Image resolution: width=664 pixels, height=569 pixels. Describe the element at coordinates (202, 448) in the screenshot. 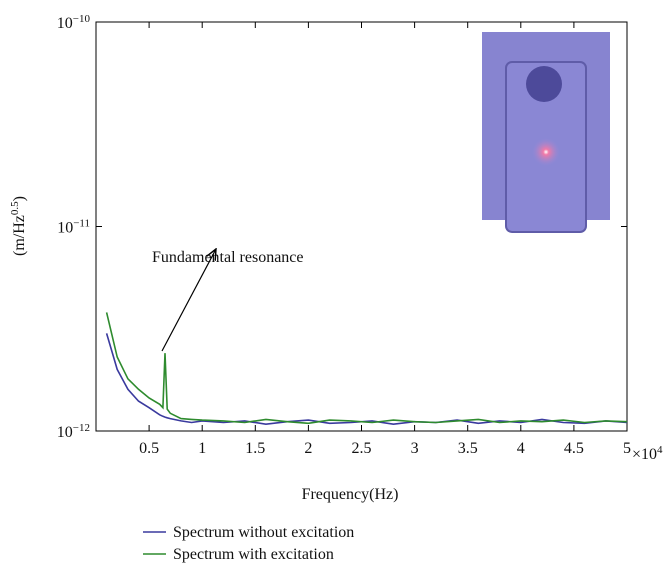

I see `x-tick-label: 1` at that location.